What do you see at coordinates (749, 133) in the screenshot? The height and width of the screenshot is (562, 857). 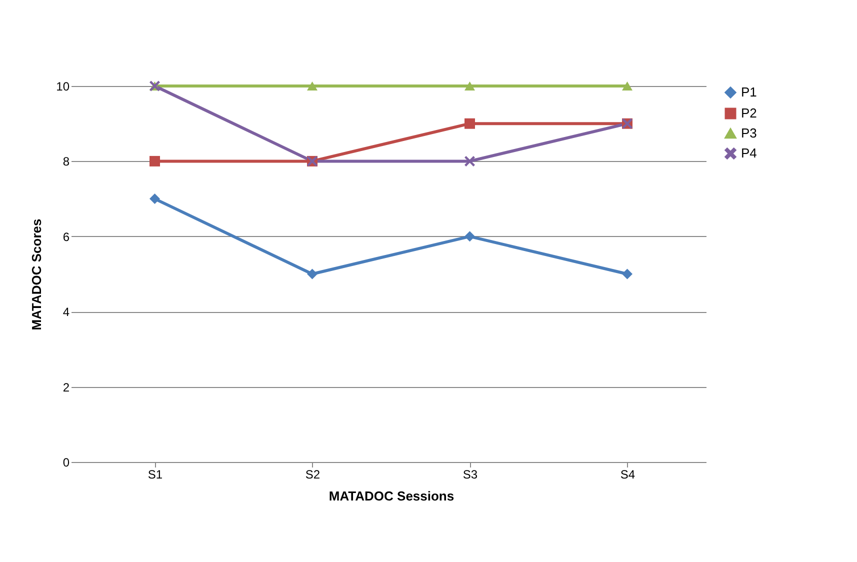 I see `legend-label: P3` at bounding box center [749, 133].